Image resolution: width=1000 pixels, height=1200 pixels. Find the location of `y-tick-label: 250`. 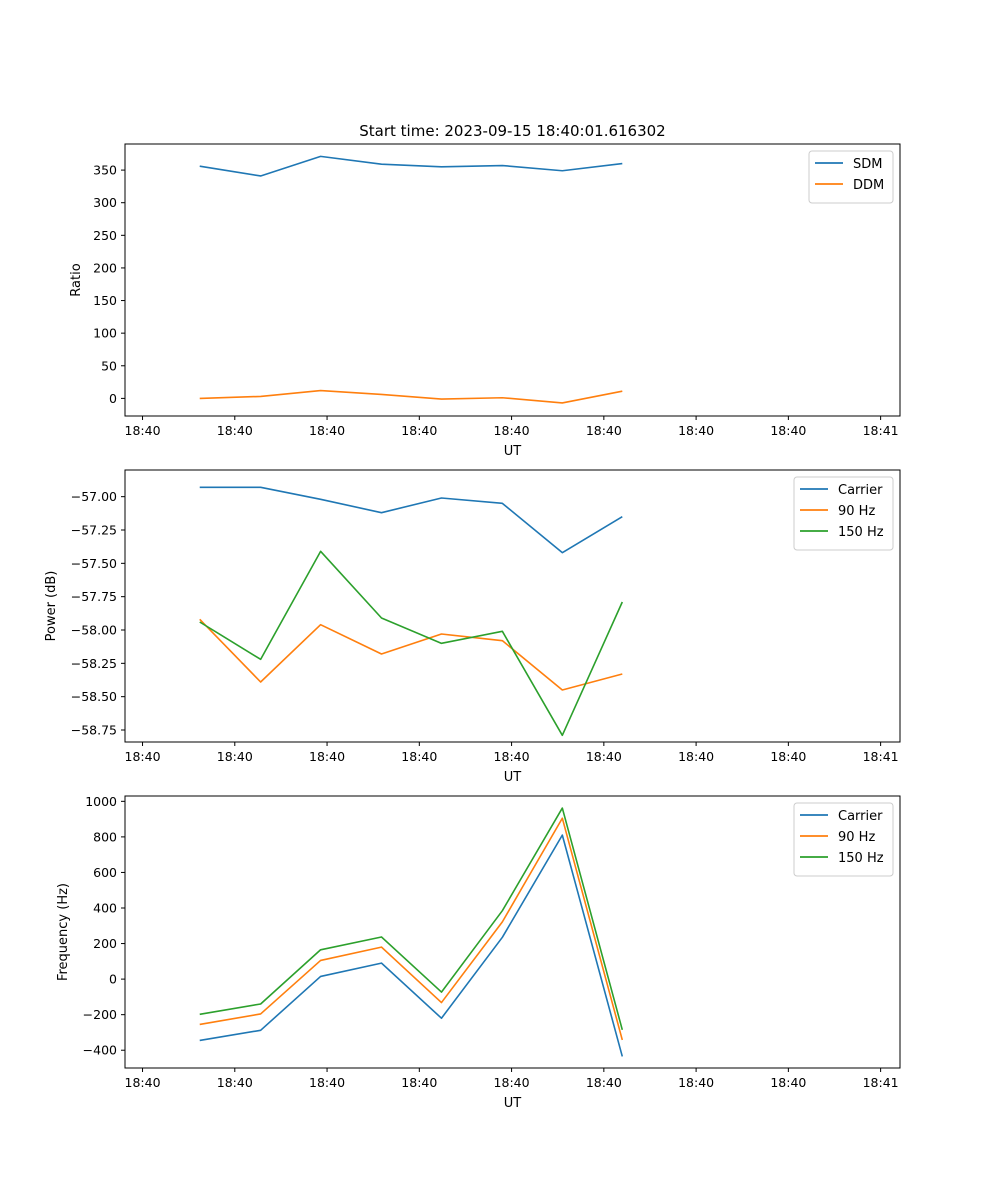

y-tick-label: 250 is located at coordinates (105, 235).